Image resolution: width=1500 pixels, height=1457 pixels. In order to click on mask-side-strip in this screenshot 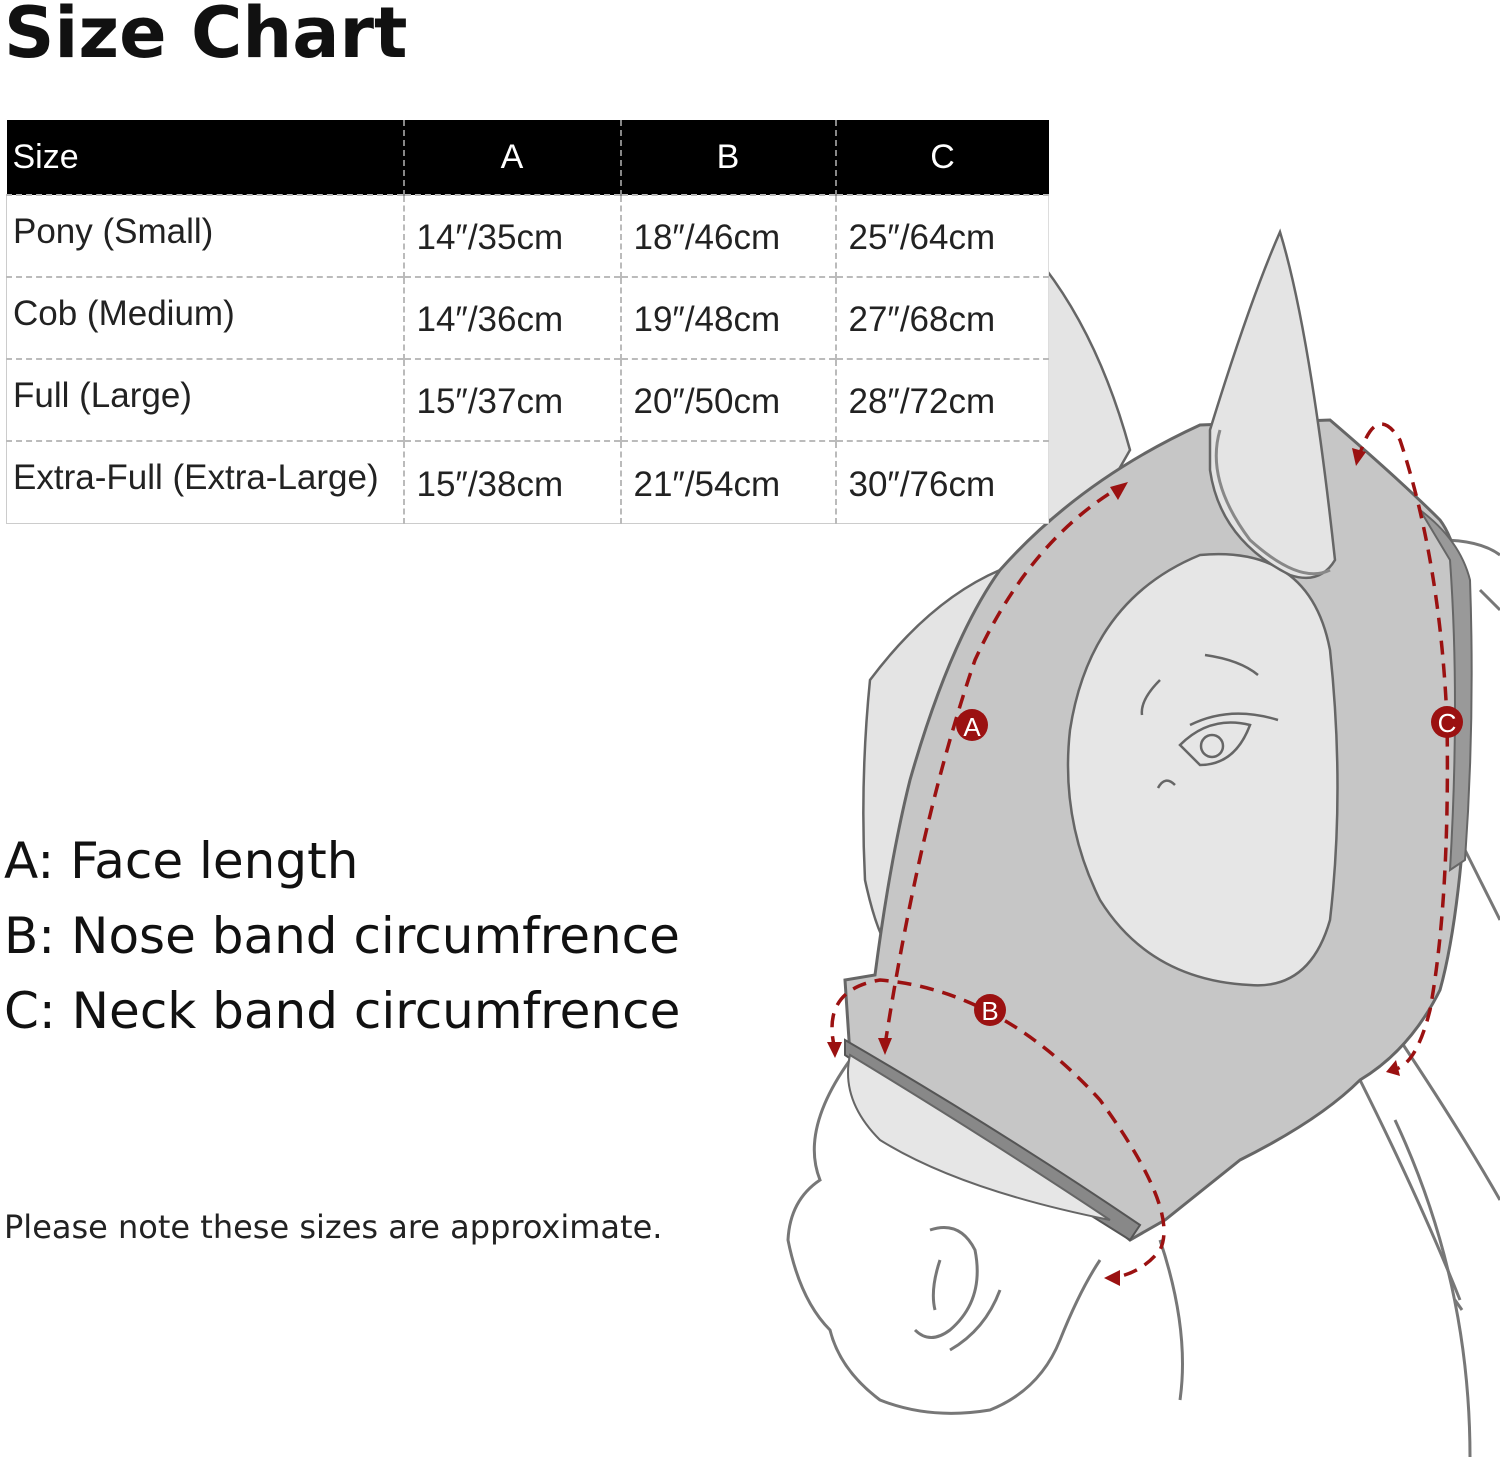, I will do `click(1446, 690)`.